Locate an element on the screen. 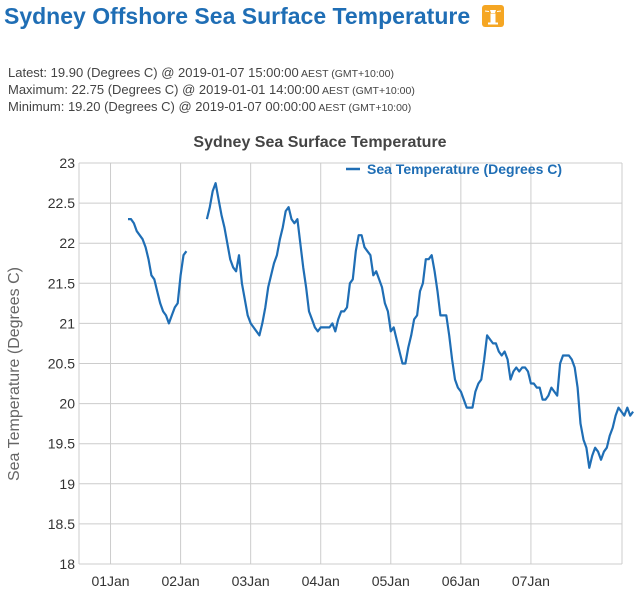 Image resolution: width=640 pixels, height=611 pixels. page-title: Sydney Offshore Sea Surface Temperature is located at coordinates (254, 16).